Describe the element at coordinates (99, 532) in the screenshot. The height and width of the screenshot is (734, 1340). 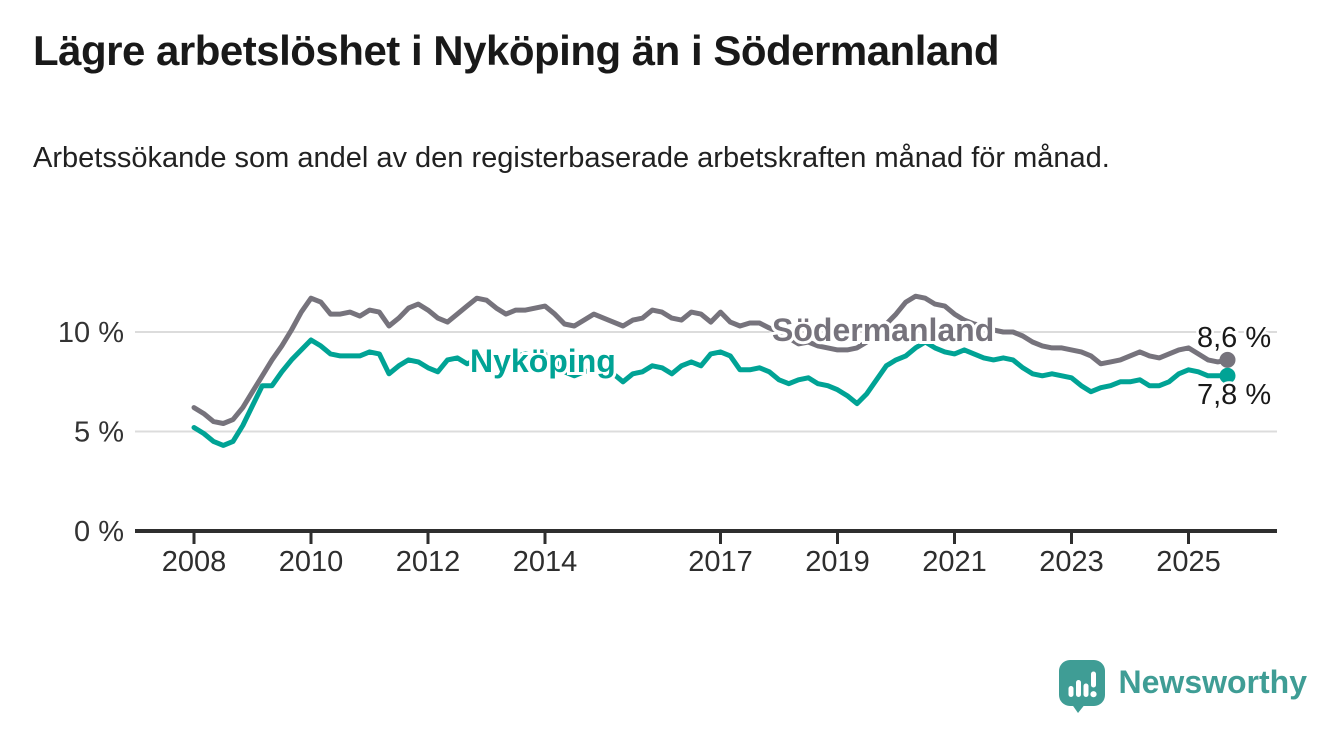
I see `y-tick-label: 0 %` at that location.